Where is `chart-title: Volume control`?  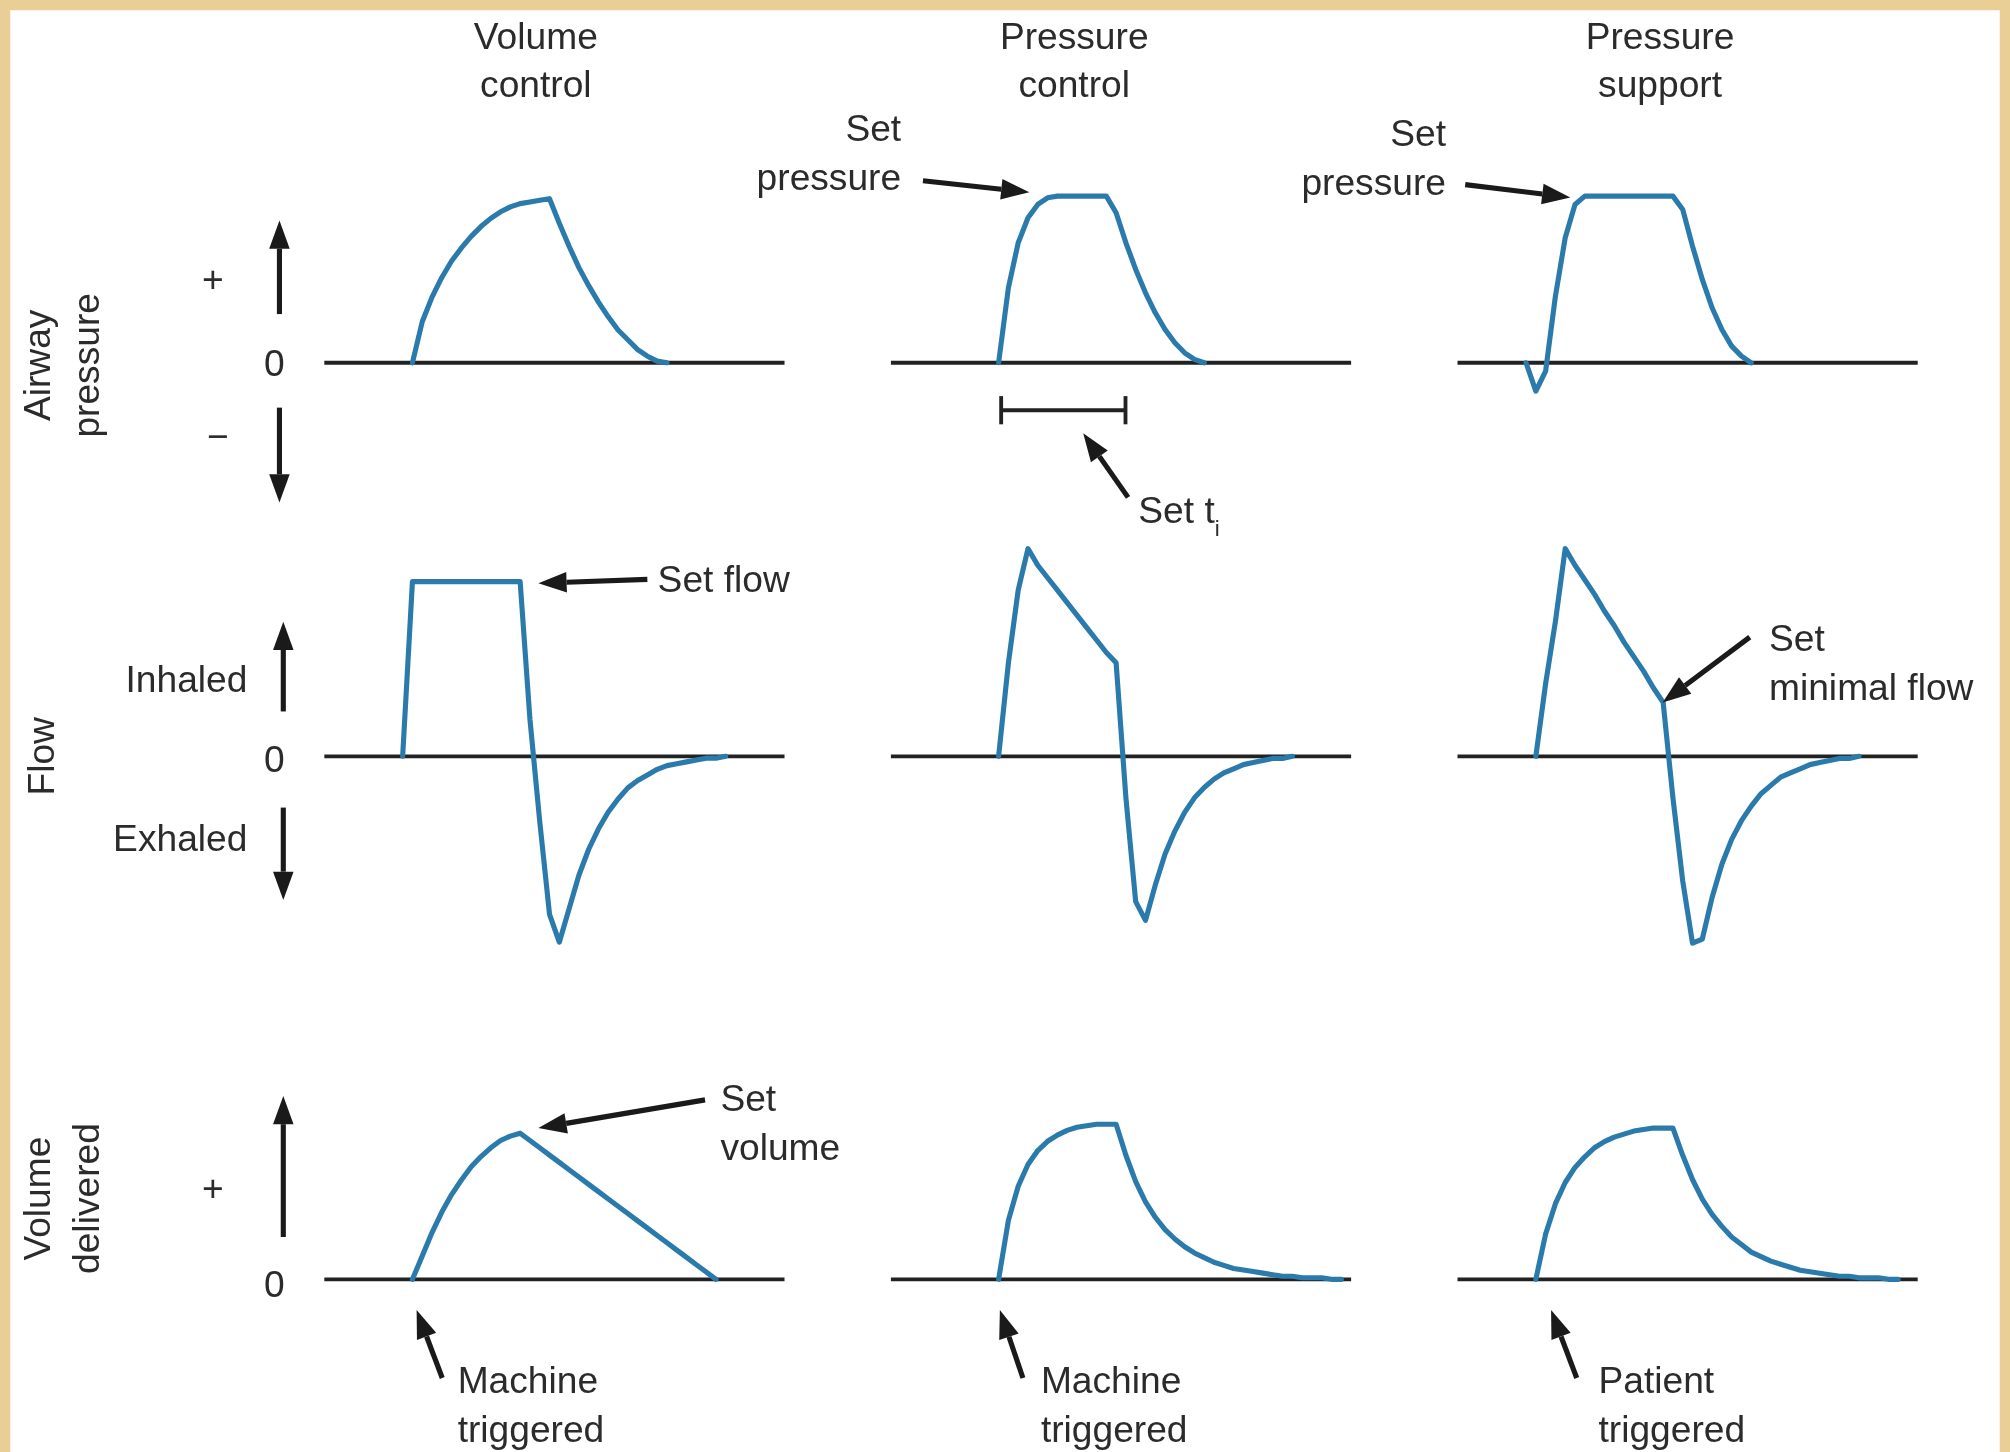 chart-title: Volume control is located at coordinates (535, 60).